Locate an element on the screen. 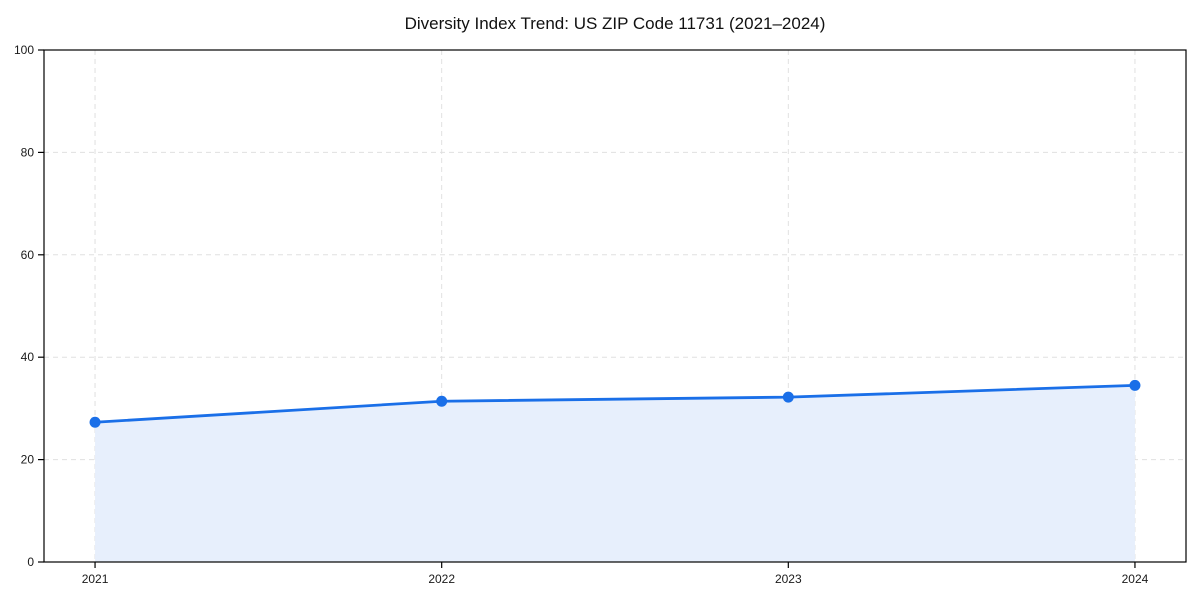  x-tick-label: 2024 is located at coordinates (1135, 579).